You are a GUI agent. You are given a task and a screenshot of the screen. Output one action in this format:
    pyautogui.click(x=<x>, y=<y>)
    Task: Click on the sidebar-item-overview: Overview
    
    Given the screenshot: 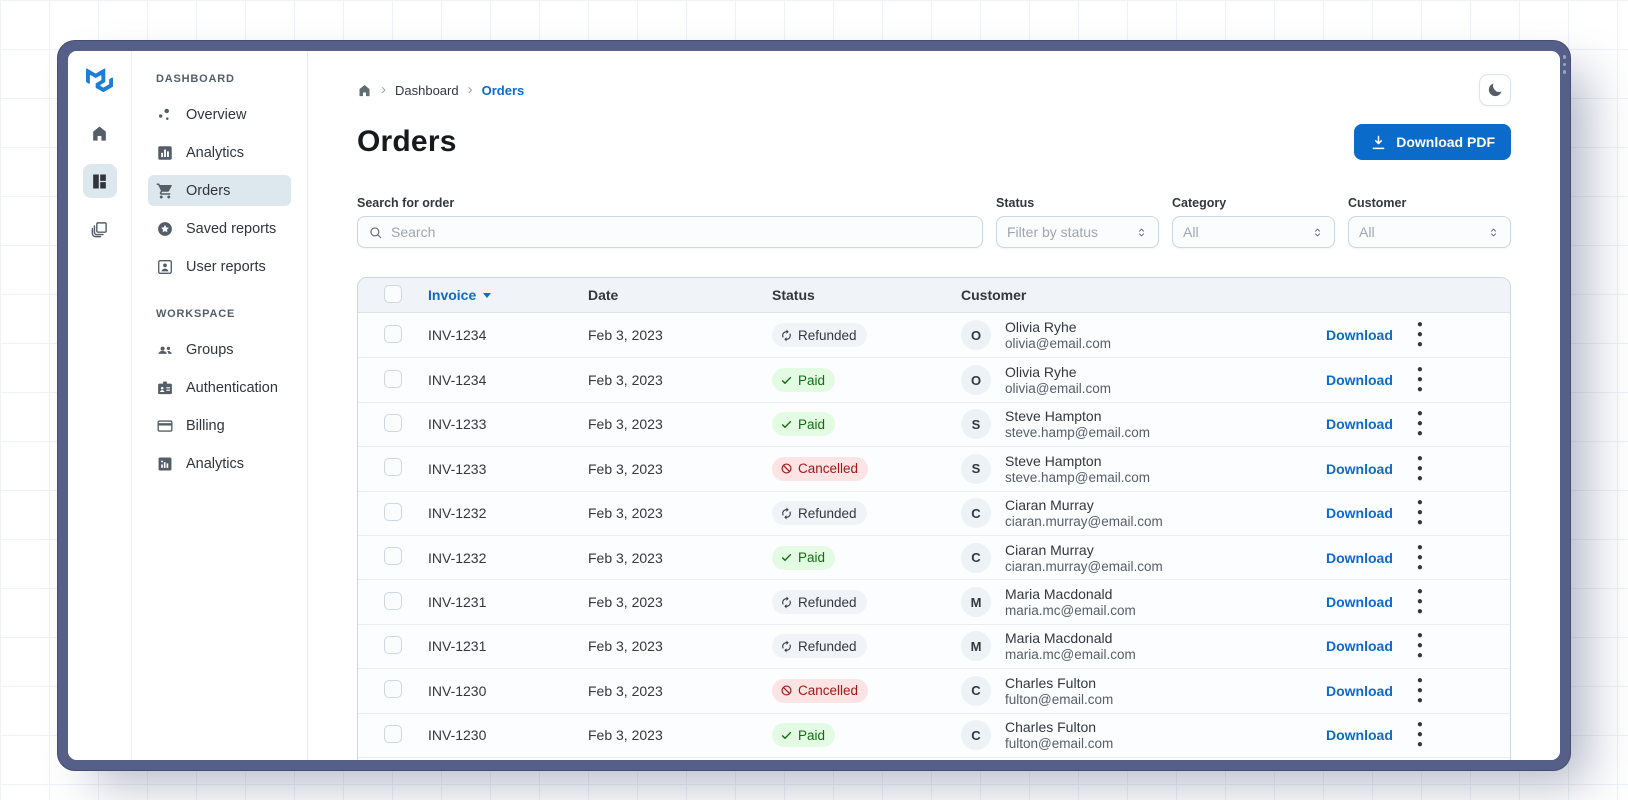 What is the action you would take?
    pyautogui.click(x=219, y=114)
    